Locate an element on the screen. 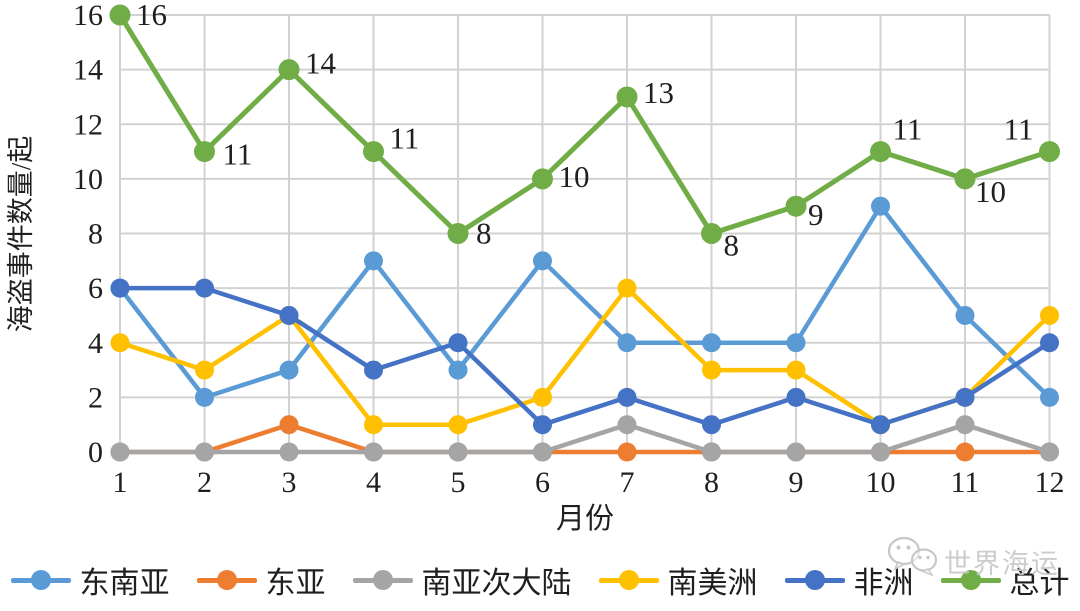  data-point-total-m12 is located at coordinates (1049, 152).